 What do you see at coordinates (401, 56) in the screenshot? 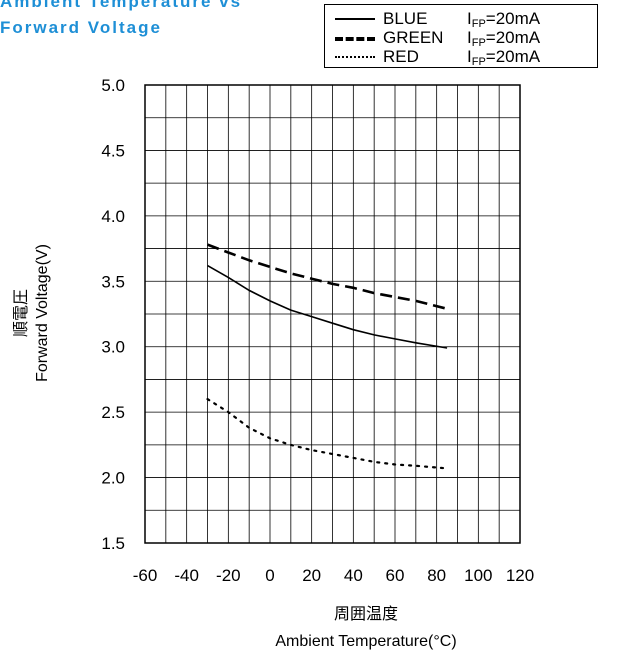
I see `legend-label-red: RED` at bounding box center [401, 56].